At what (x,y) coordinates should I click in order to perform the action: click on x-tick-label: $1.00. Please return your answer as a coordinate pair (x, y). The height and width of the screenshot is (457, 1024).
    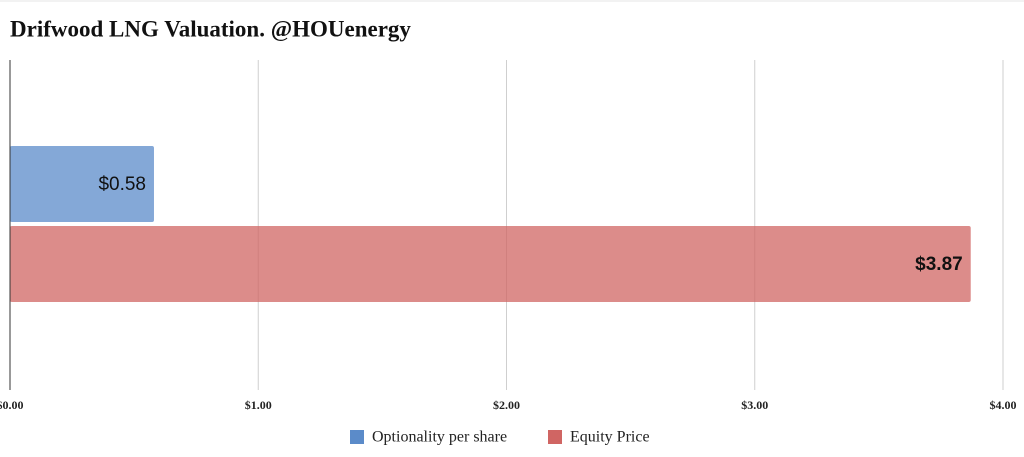
    Looking at the image, I should click on (258, 405).